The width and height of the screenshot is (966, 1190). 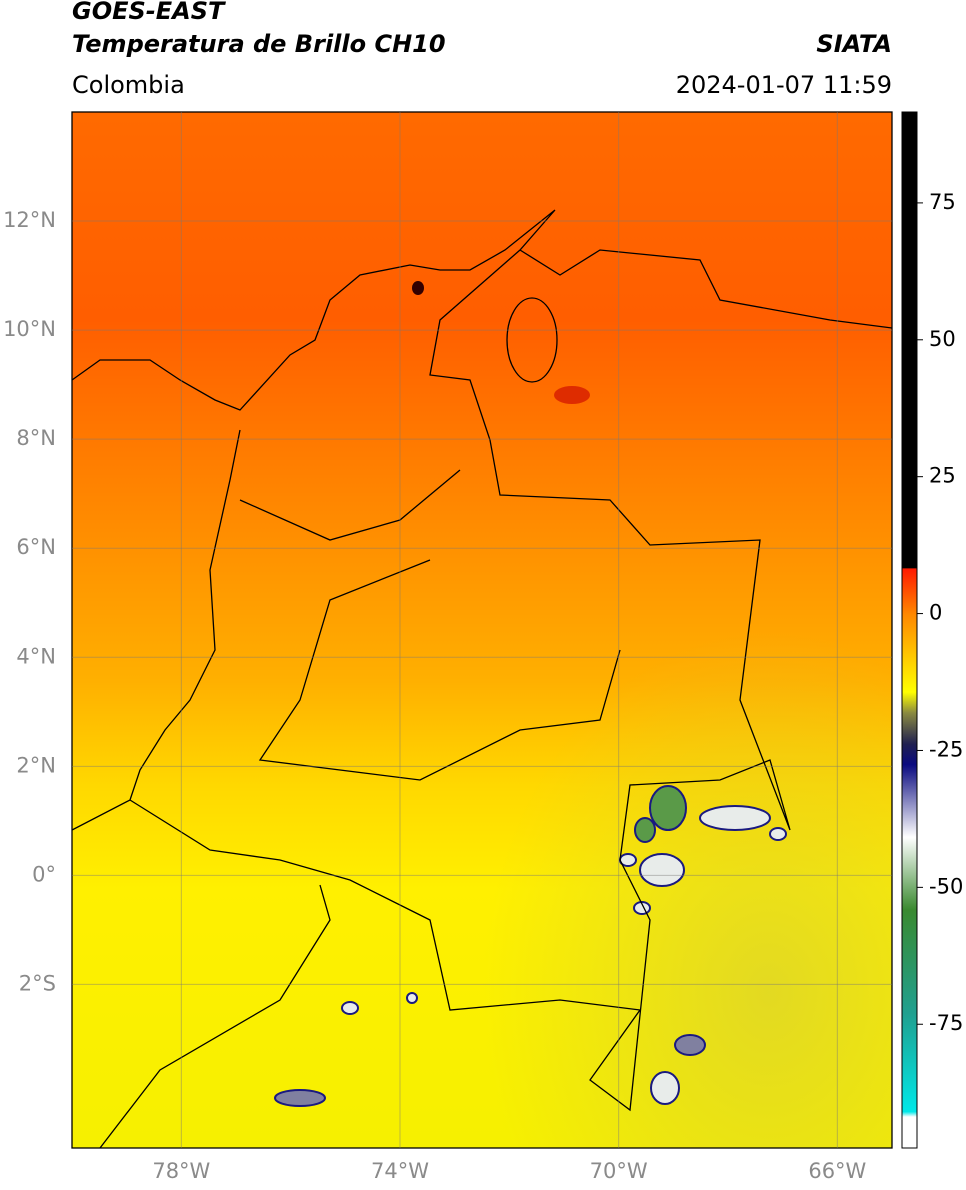 What do you see at coordinates (400, 1171) in the screenshot?
I see `lon-tick-label: 74°W` at bounding box center [400, 1171].